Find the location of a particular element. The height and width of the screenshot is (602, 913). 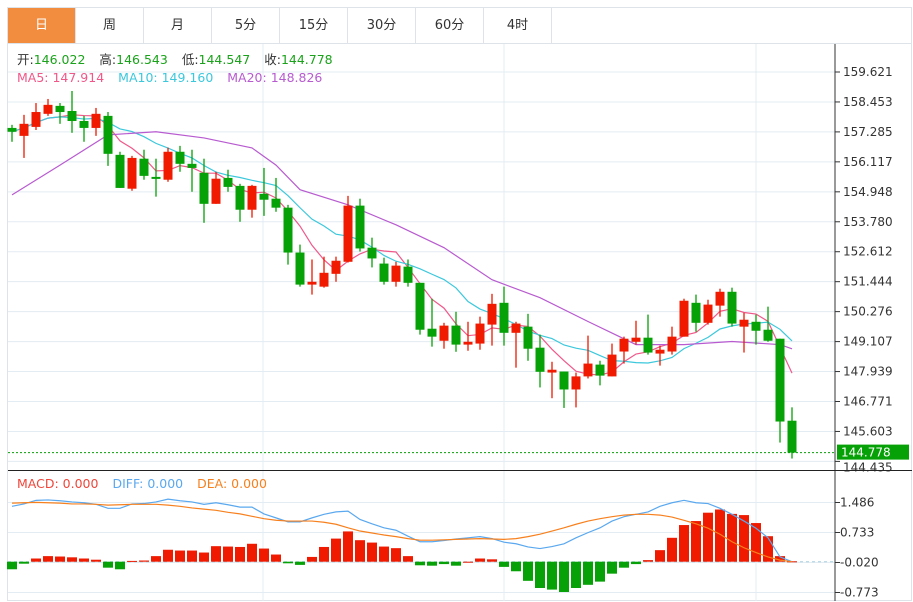

macd-value: MACD: 0.000 is located at coordinates (58, 483).